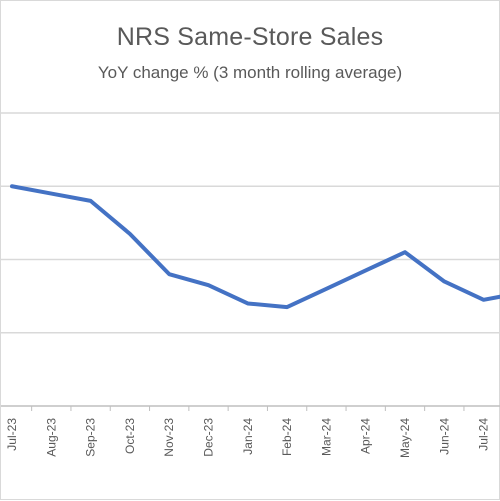 This screenshot has height=501, width=500. Describe the element at coordinates (366, 436) in the screenshot. I see `x-tick-label: Apr-24` at that location.